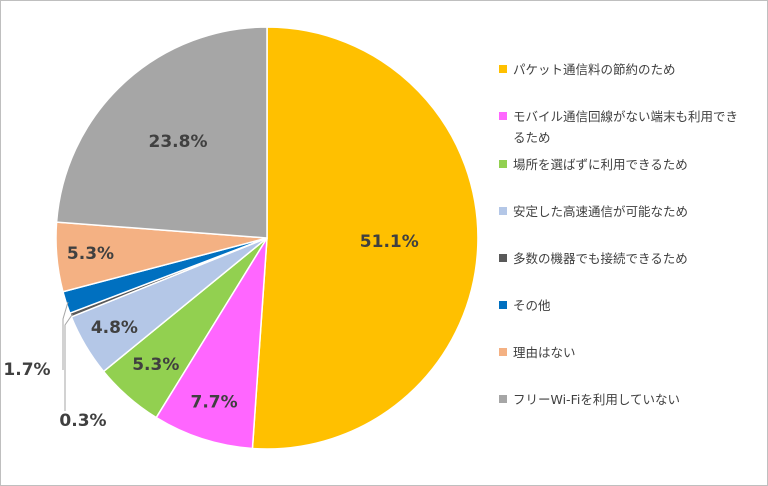  What do you see at coordinates (26, 370) in the screenshot?
I see `data-label: 1.7%` at bounding box center [26, 370].